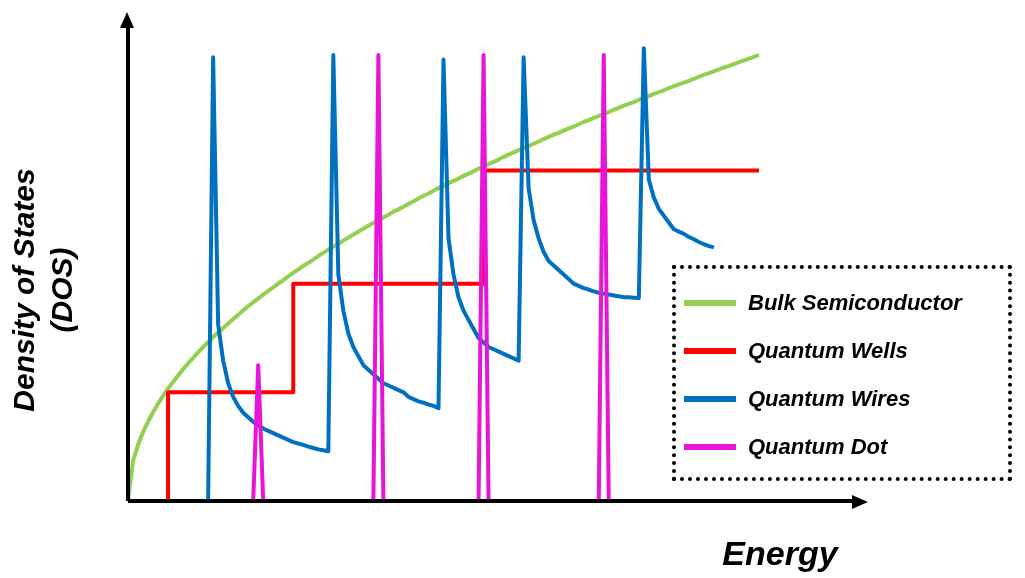 This screenshot has height=578, width=1025. What do you see at coordinates (780, 553) in the screenshot?
I see `x-axis-title: Energy` at bounding box center [780, 553].